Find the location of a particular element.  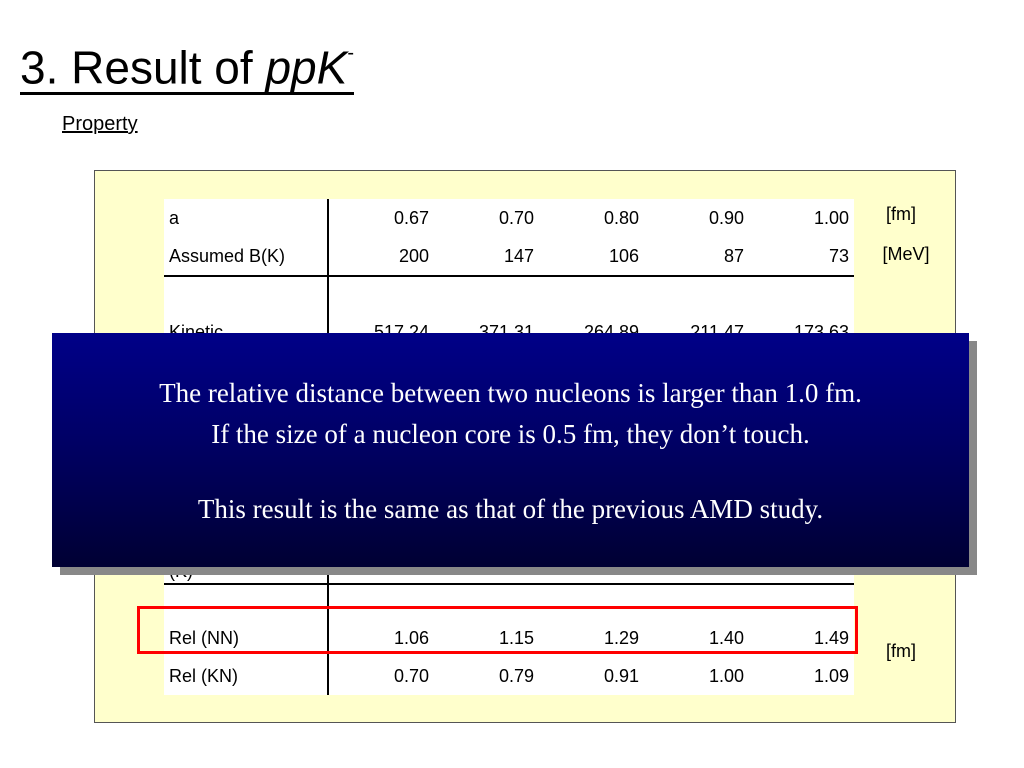

slide-title: 3. Result of ppK- is located at coordinates (187, 62).